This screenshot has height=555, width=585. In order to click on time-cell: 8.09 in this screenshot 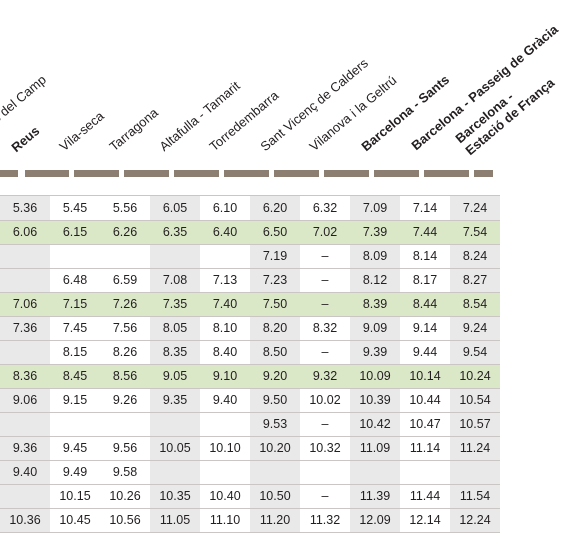, I will do `click(375, 256)`.